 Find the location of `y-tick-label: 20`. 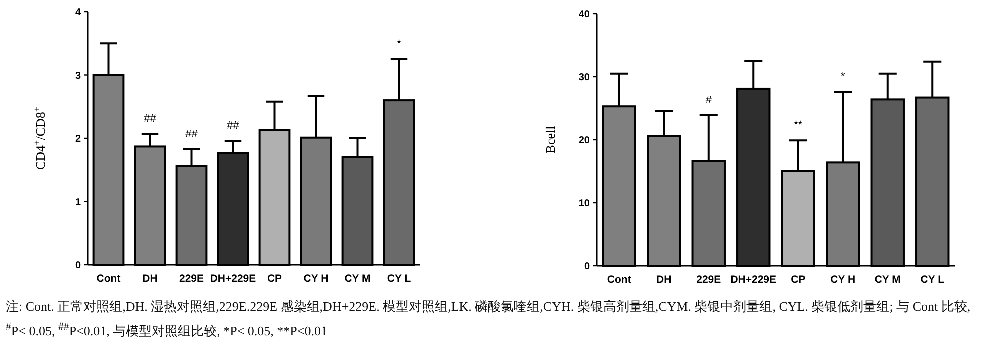

y-tick-label: 20 is located at coordinates (584, 141).